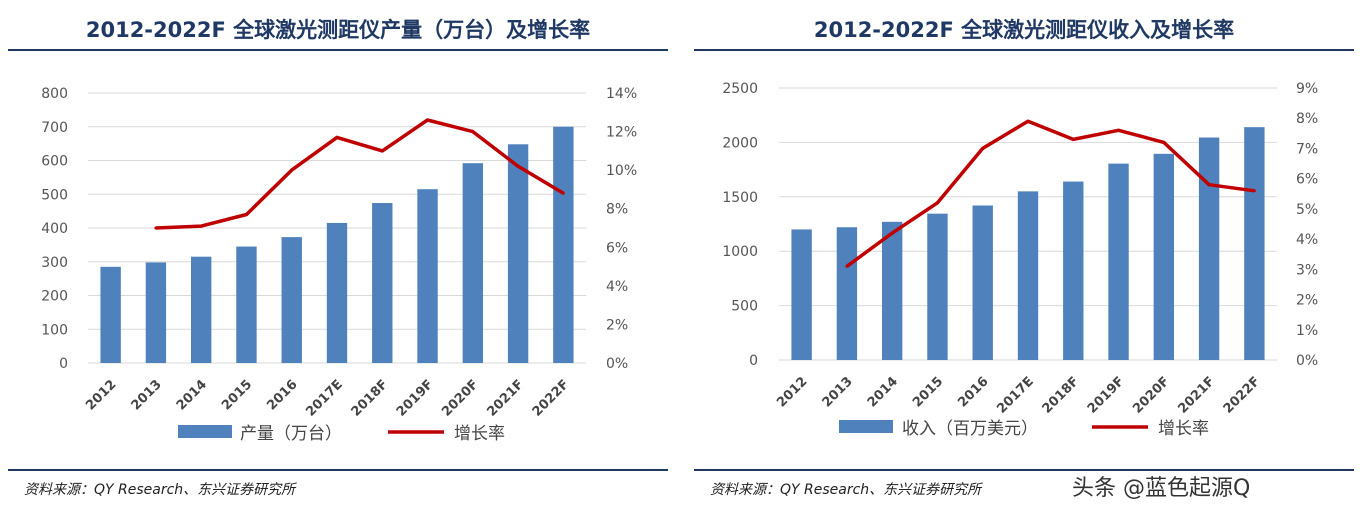 Image resolution: width=1368 pixels, height=510 pixels. Describe the element at coordinates (237, 395) in the screenshot. I see `x-tick-label: 2015` at that location.